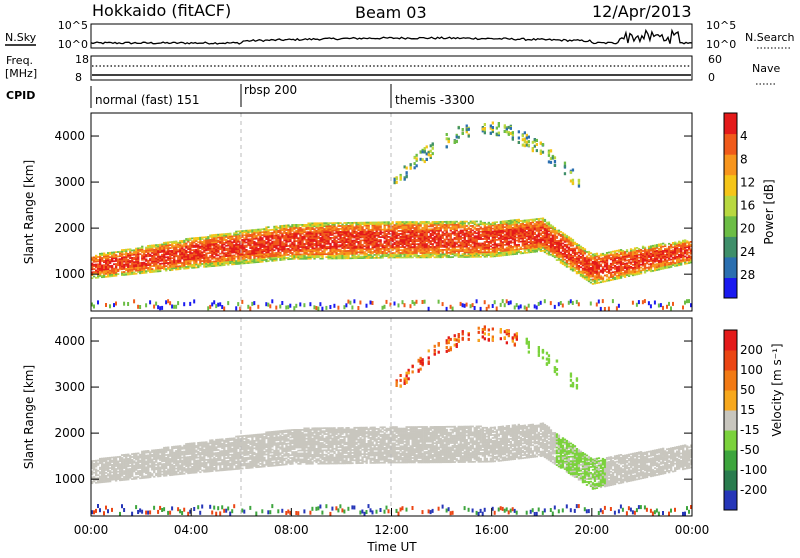 The width and height of the screenshot is (800, 558). Describe the element at coordinates (721, 44) in the screenshot. I see `nsearch-tick-bottom: 10^0` at that location.